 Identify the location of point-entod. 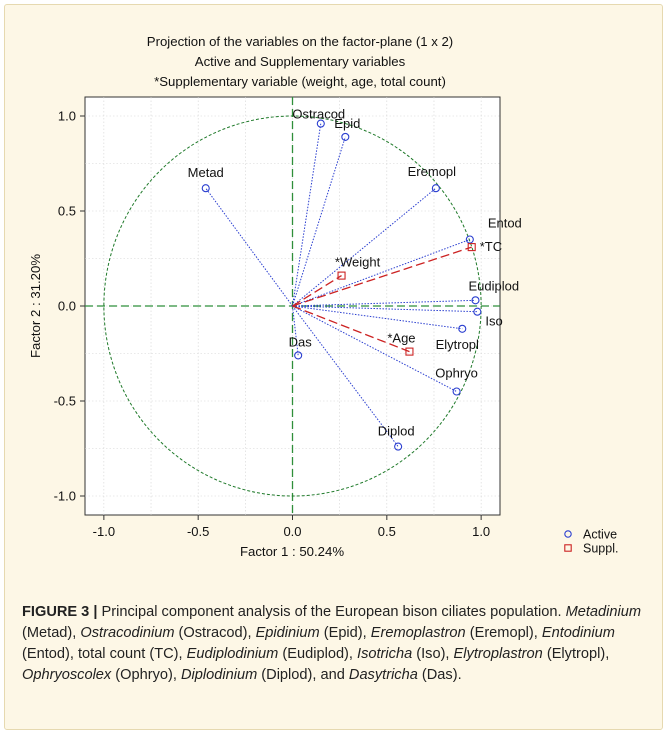
(469, 239).